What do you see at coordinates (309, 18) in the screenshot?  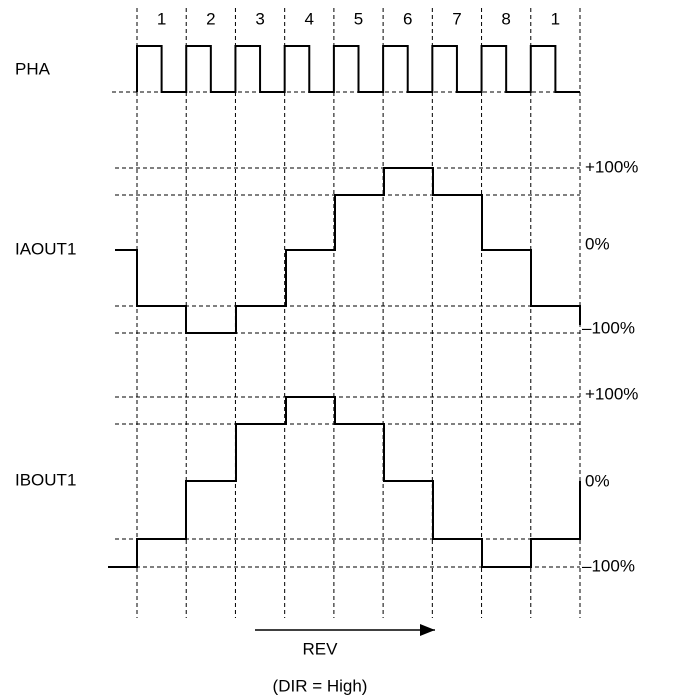 I see `step-label: 4` at bounding box center [309, 18].